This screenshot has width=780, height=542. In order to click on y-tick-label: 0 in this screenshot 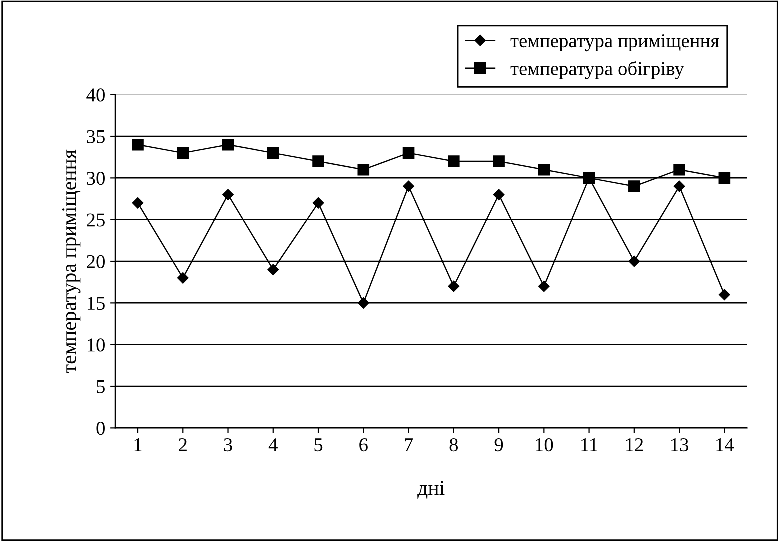, I will do `click(100, 429)`.